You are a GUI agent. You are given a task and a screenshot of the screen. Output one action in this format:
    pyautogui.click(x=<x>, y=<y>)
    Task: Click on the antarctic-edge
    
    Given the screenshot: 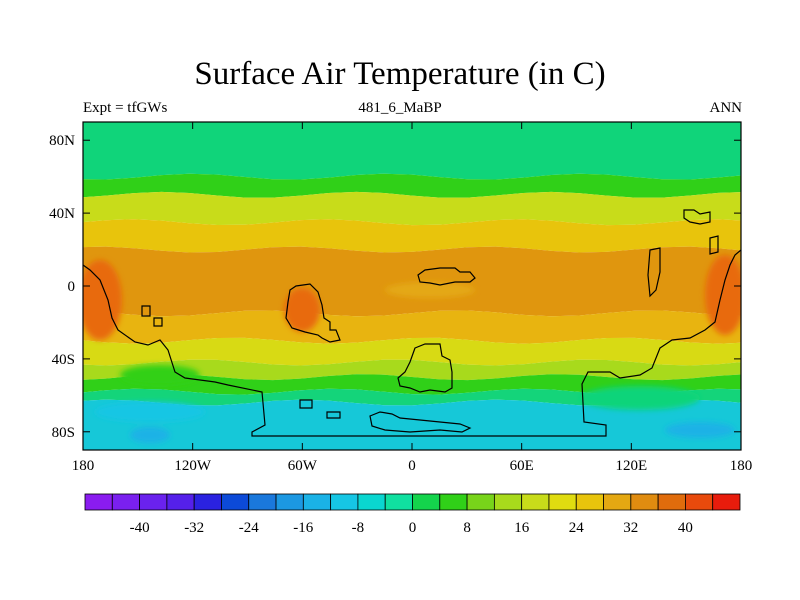 What is the action you would take?
    pyautogui.click(x=420, y=422)
    